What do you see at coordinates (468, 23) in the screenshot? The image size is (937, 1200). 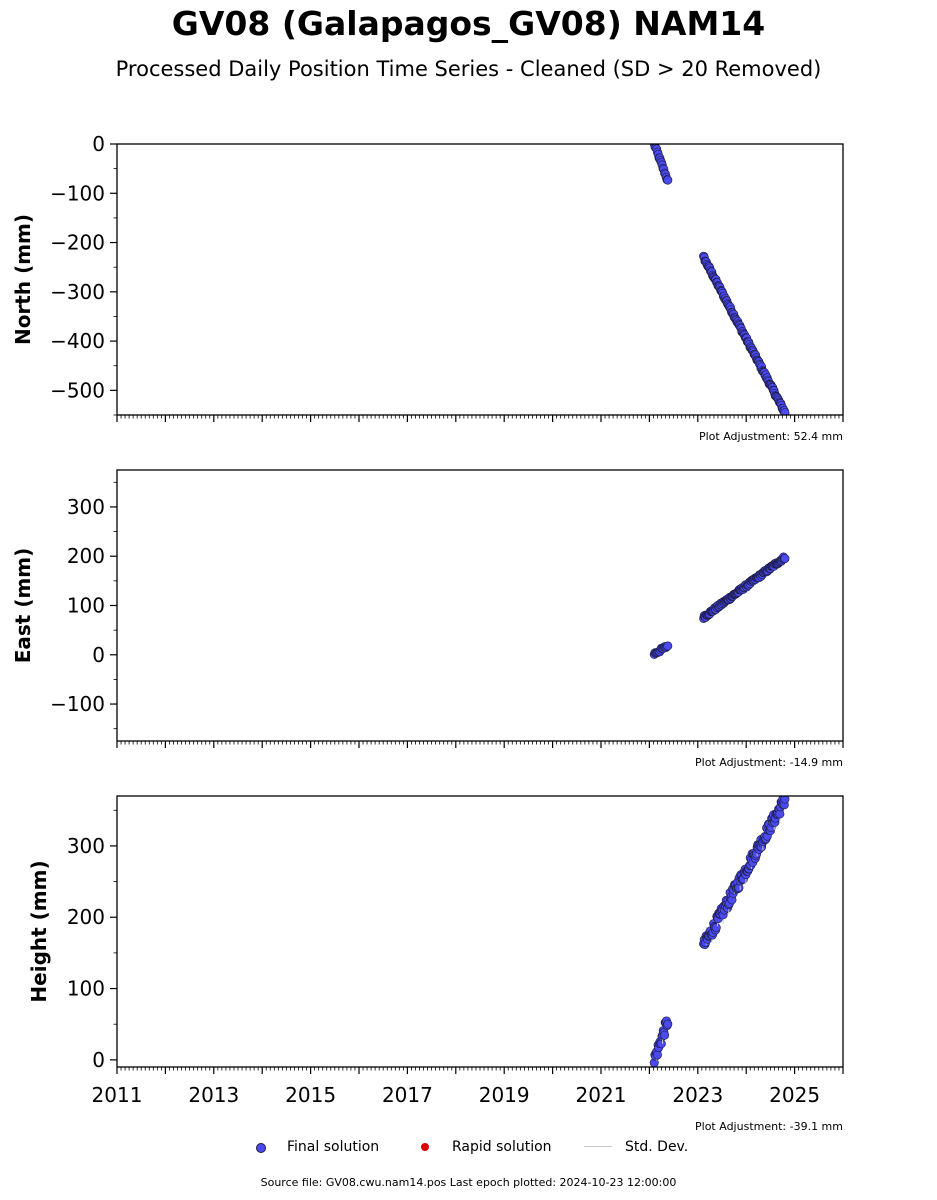 I see `chart-title: GV08 (Galapagos_GV08) NAM14` at bounding box center [468, 23].